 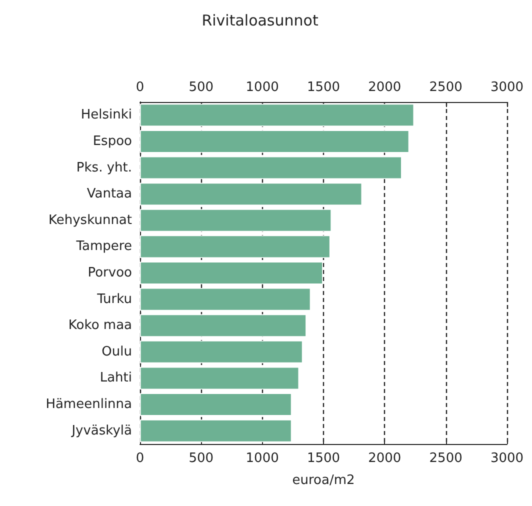 I want to click on x2-tick-label: 1500, so click(x=323, y=87).